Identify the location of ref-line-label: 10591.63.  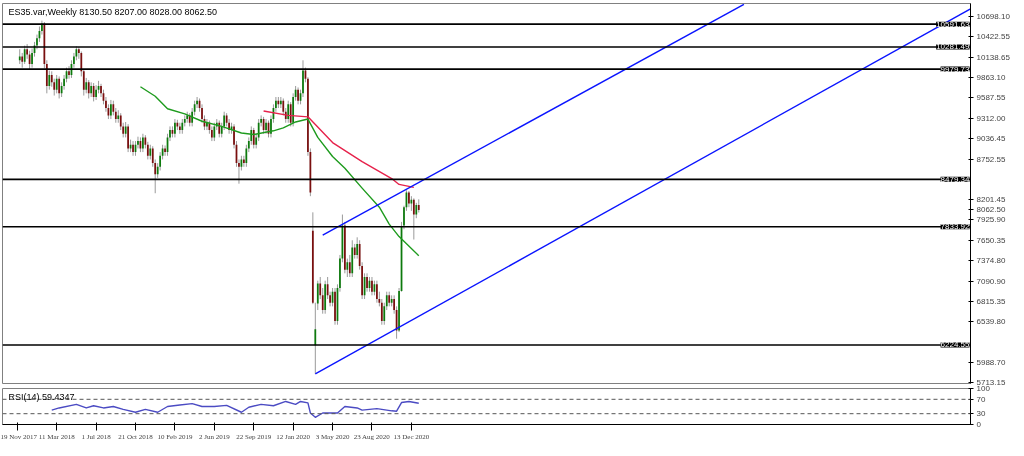
(953, 24).